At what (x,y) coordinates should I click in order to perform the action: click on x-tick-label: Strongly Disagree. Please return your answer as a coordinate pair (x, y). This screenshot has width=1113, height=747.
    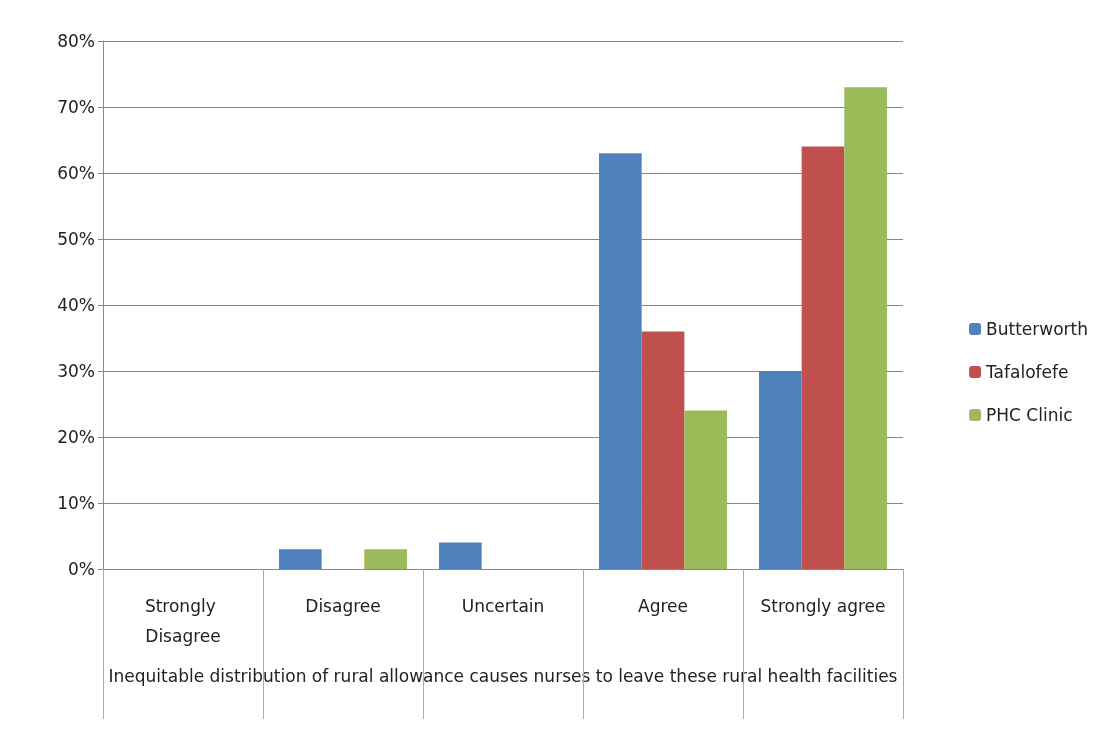
    Looking at the image, I should click on (183, 621).